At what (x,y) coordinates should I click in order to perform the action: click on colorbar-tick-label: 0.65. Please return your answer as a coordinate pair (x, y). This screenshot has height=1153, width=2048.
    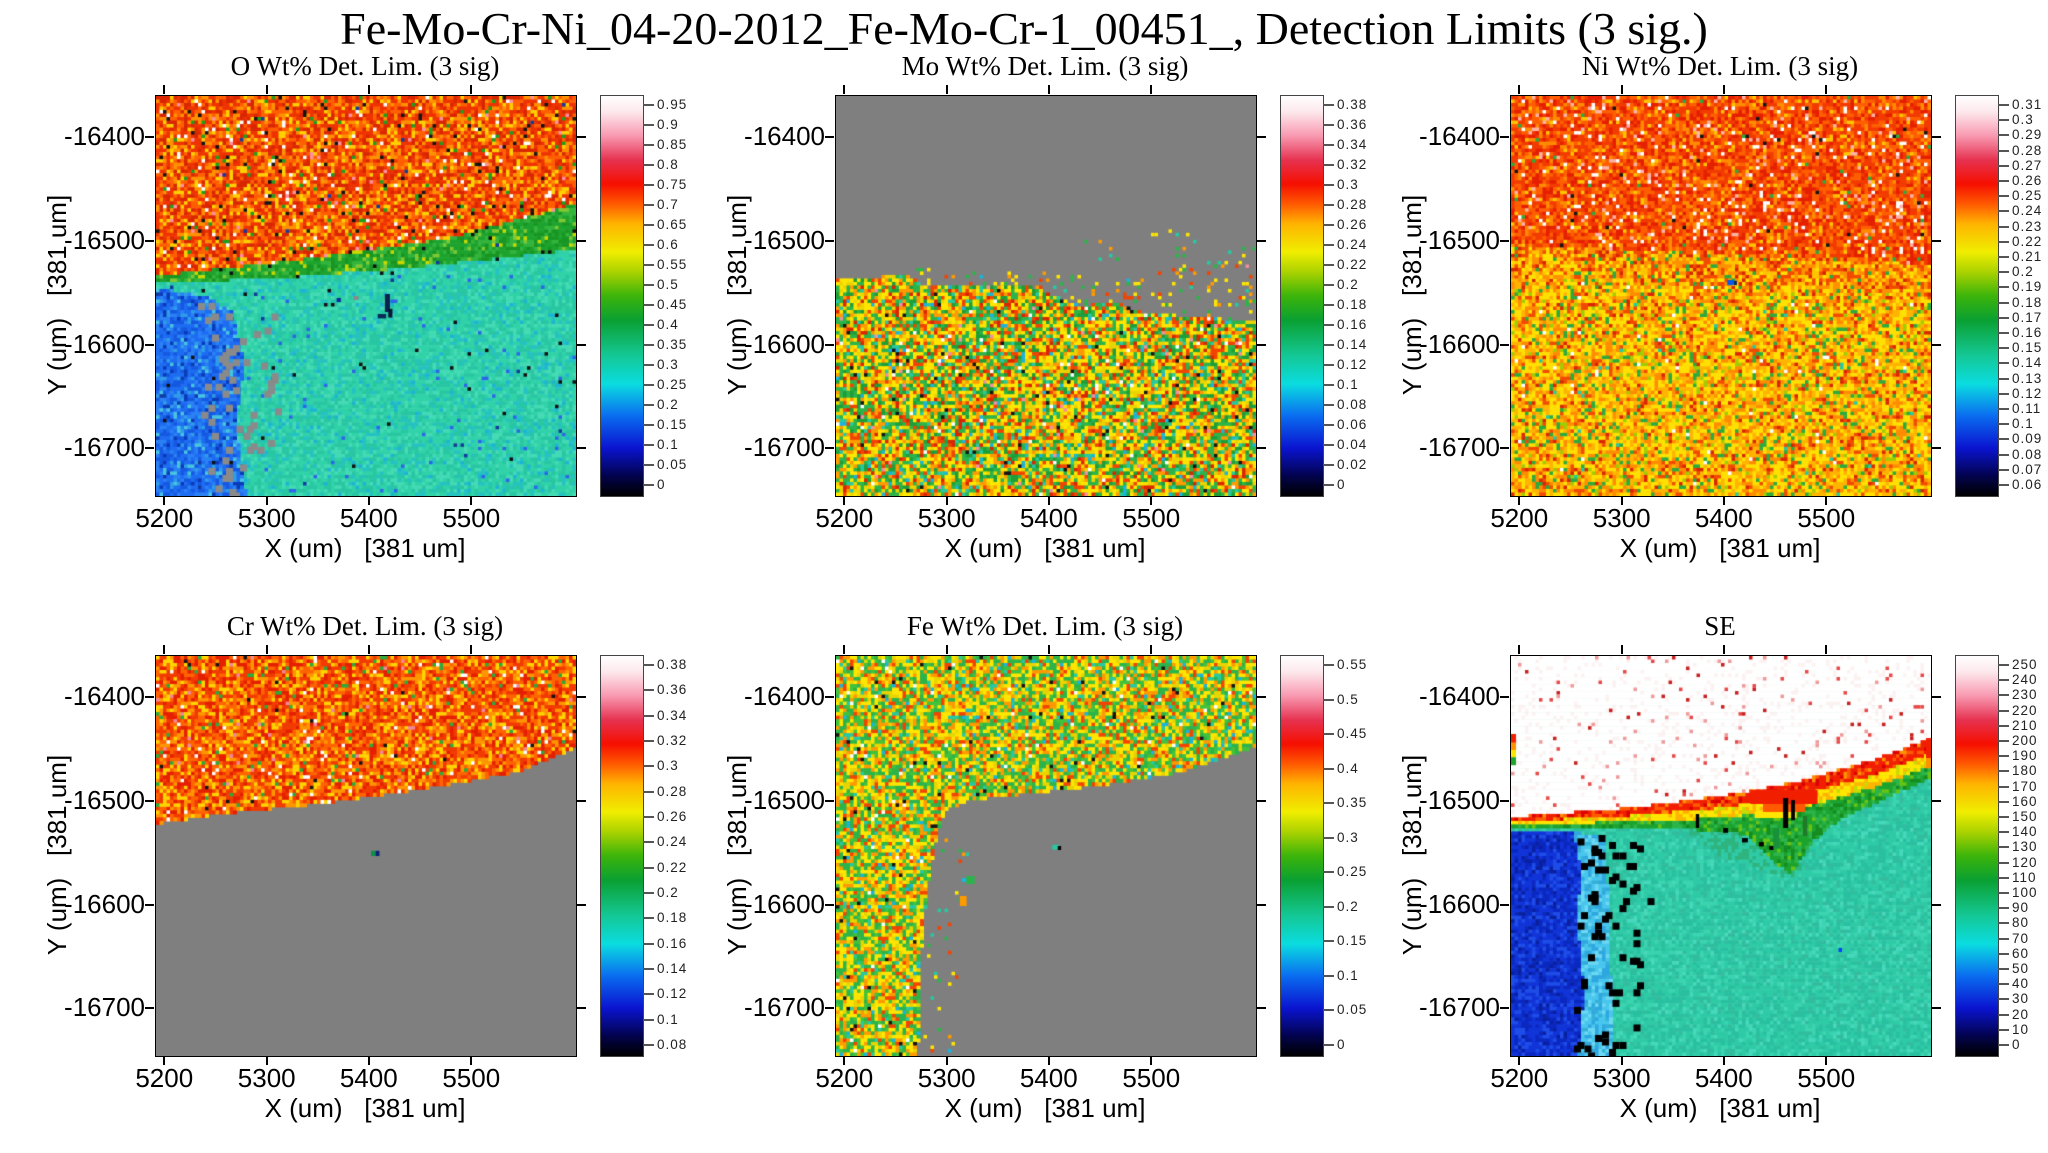
    Looking at the image, I should click on (672, 224).